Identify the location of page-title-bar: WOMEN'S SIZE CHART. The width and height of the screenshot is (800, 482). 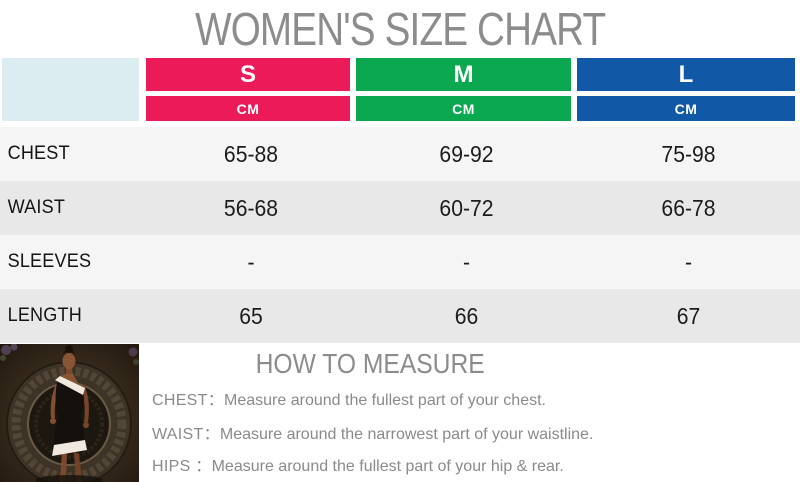
(400, 29).